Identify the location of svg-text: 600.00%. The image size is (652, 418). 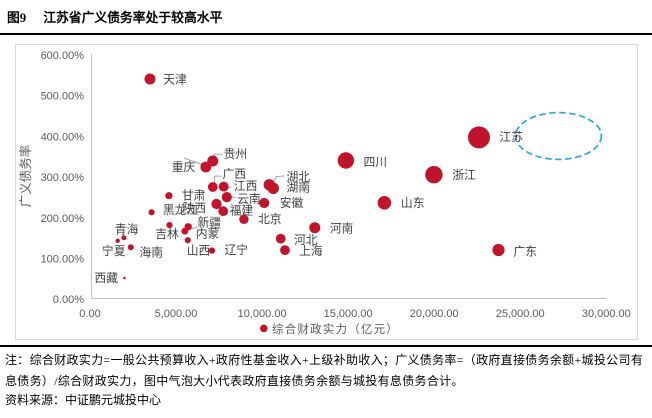
(63, 56).